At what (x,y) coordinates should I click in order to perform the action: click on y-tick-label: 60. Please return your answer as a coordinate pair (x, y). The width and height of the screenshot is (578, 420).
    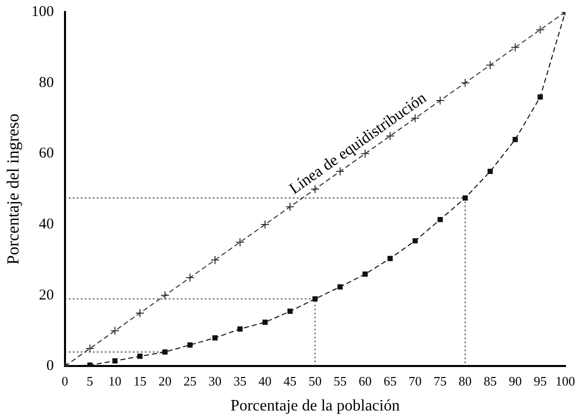
    Looking at the image, I should click on (46, 154).